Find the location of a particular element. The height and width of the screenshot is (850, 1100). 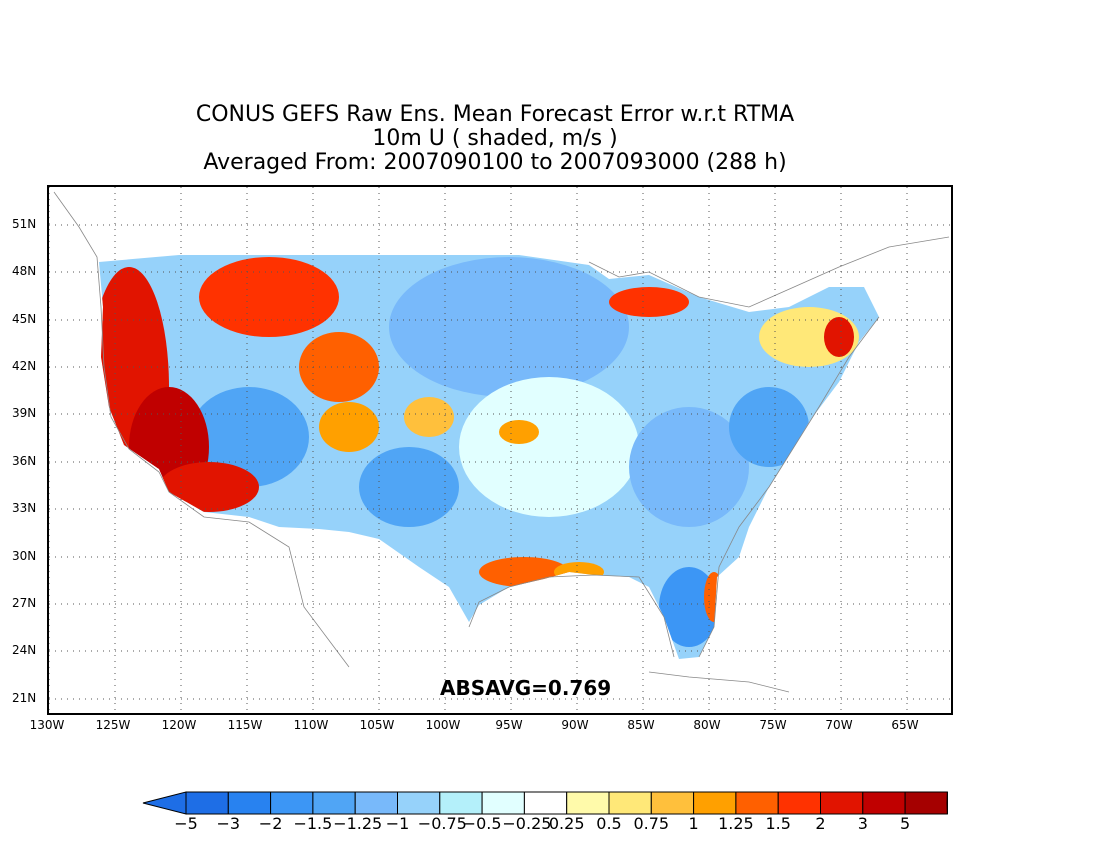

lon-tick-label: 65W is located at coordinates (905, 725).